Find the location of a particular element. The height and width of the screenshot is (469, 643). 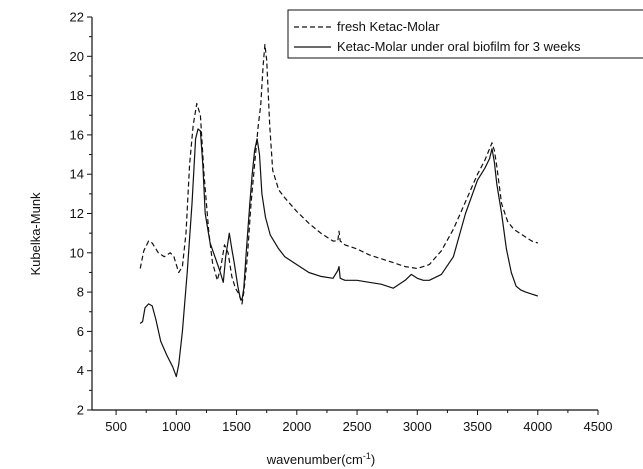

x-tick-label-1500: 1500 is located at coordinates (236, 426).